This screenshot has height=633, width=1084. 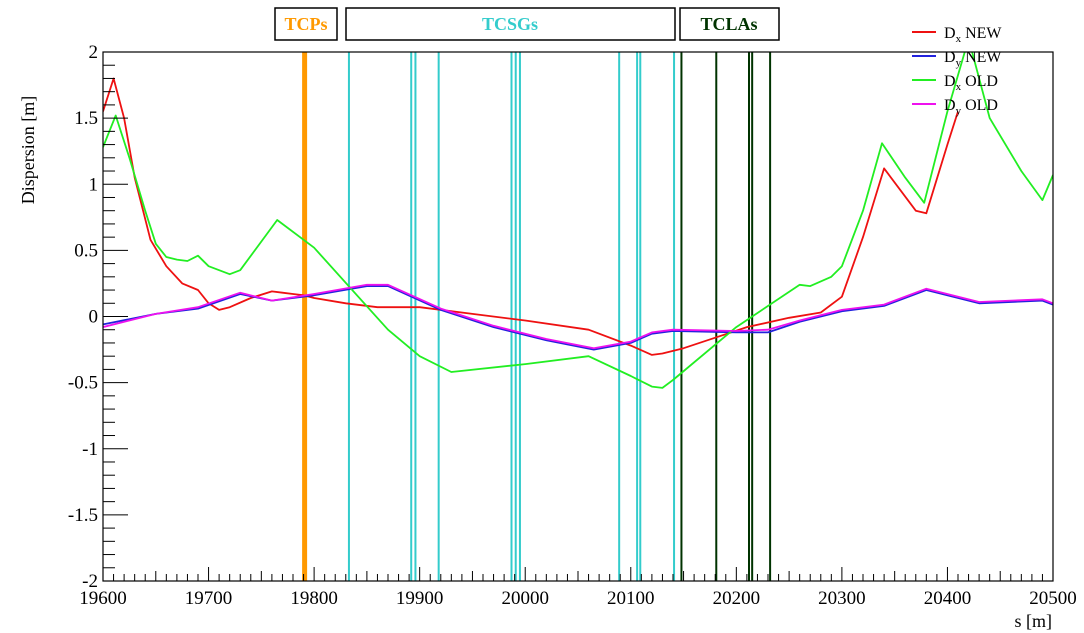 What do you see at coordinates (94, 184) in the screenshot?
I see `y-tick-label: 1` at bounding box center [94, 184].